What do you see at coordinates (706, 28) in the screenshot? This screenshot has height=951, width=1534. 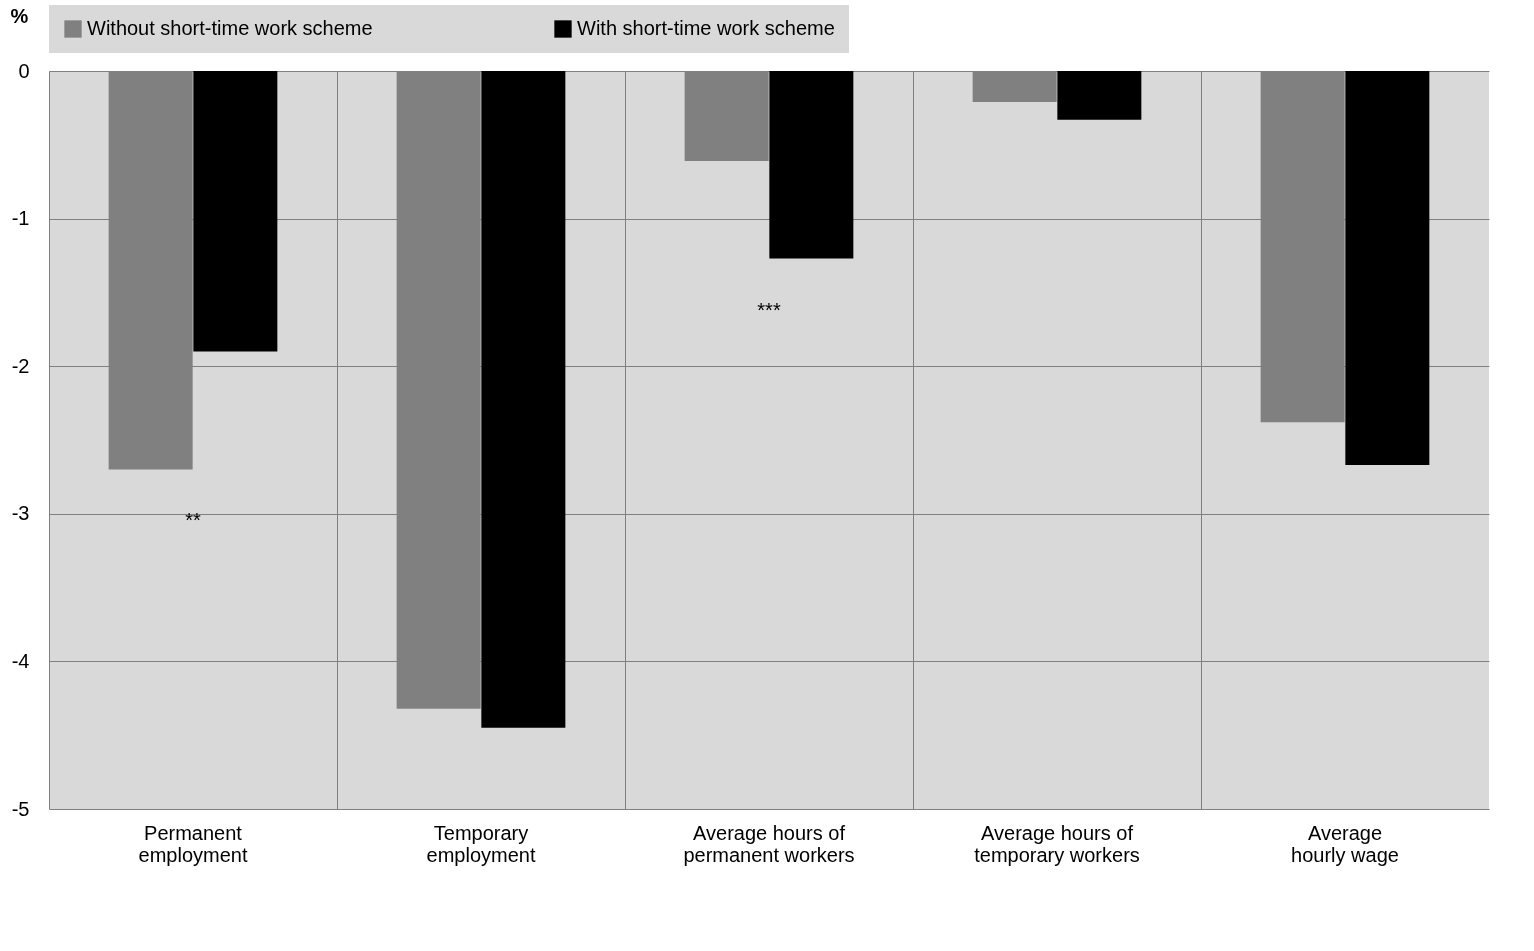 I see `legend-label: With short-time work scheme` at bounding box center [706, 28].